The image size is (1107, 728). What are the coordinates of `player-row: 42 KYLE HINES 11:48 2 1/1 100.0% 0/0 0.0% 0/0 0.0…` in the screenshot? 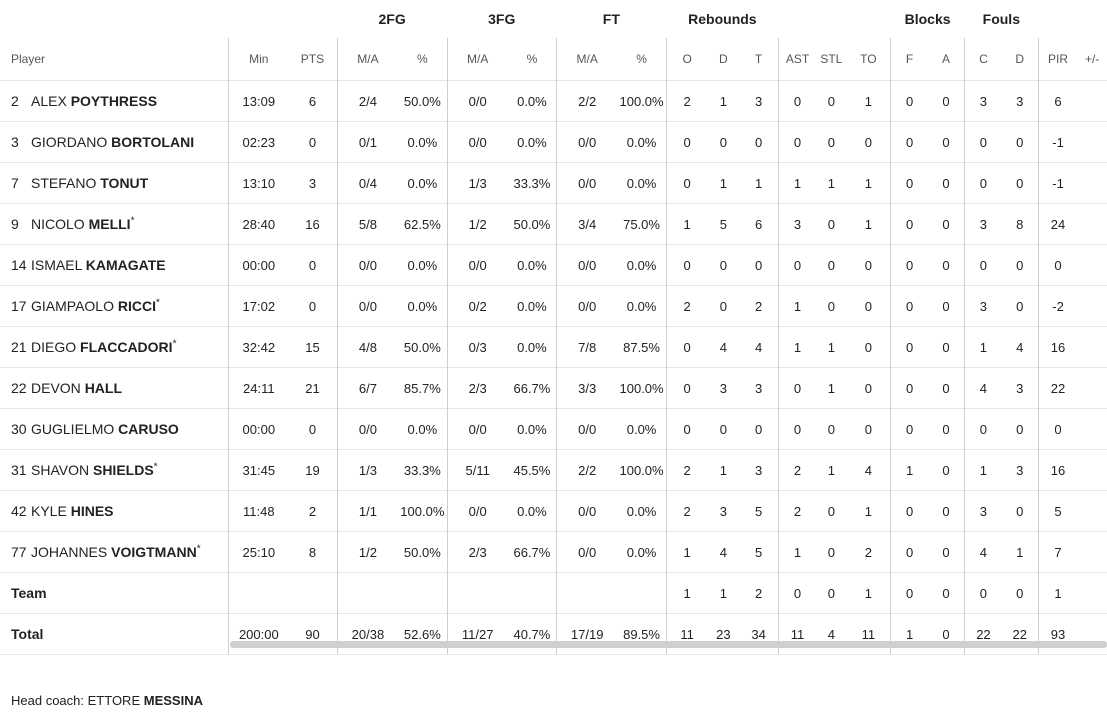 It's located at (553, 511).